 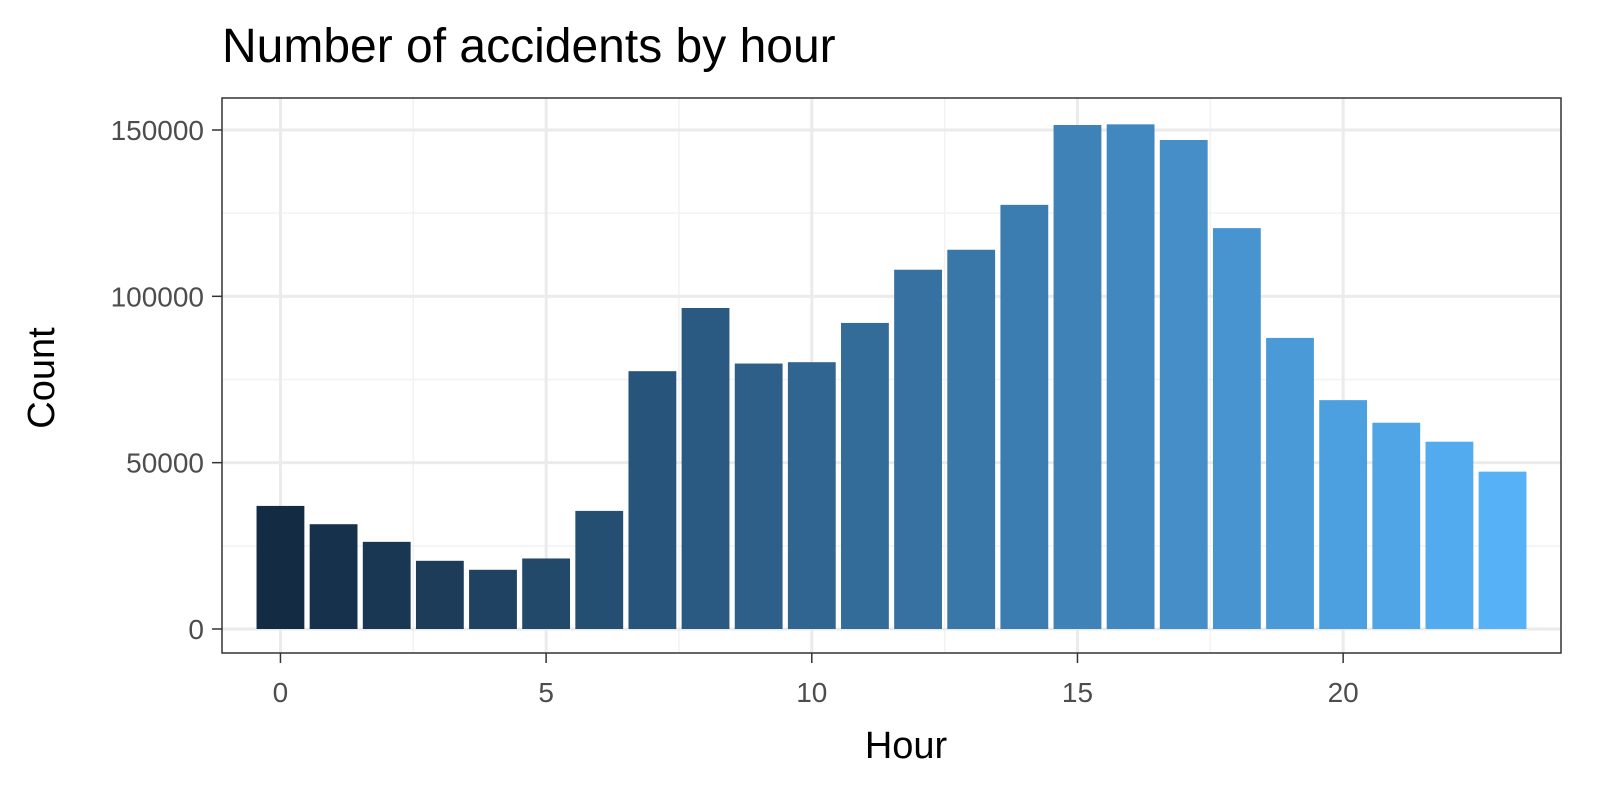 What do you see at coordinates (166, 380) in the screenshot?
I see `y-axis: 0 50000 100000 150000` at bounding box center [166, 380].